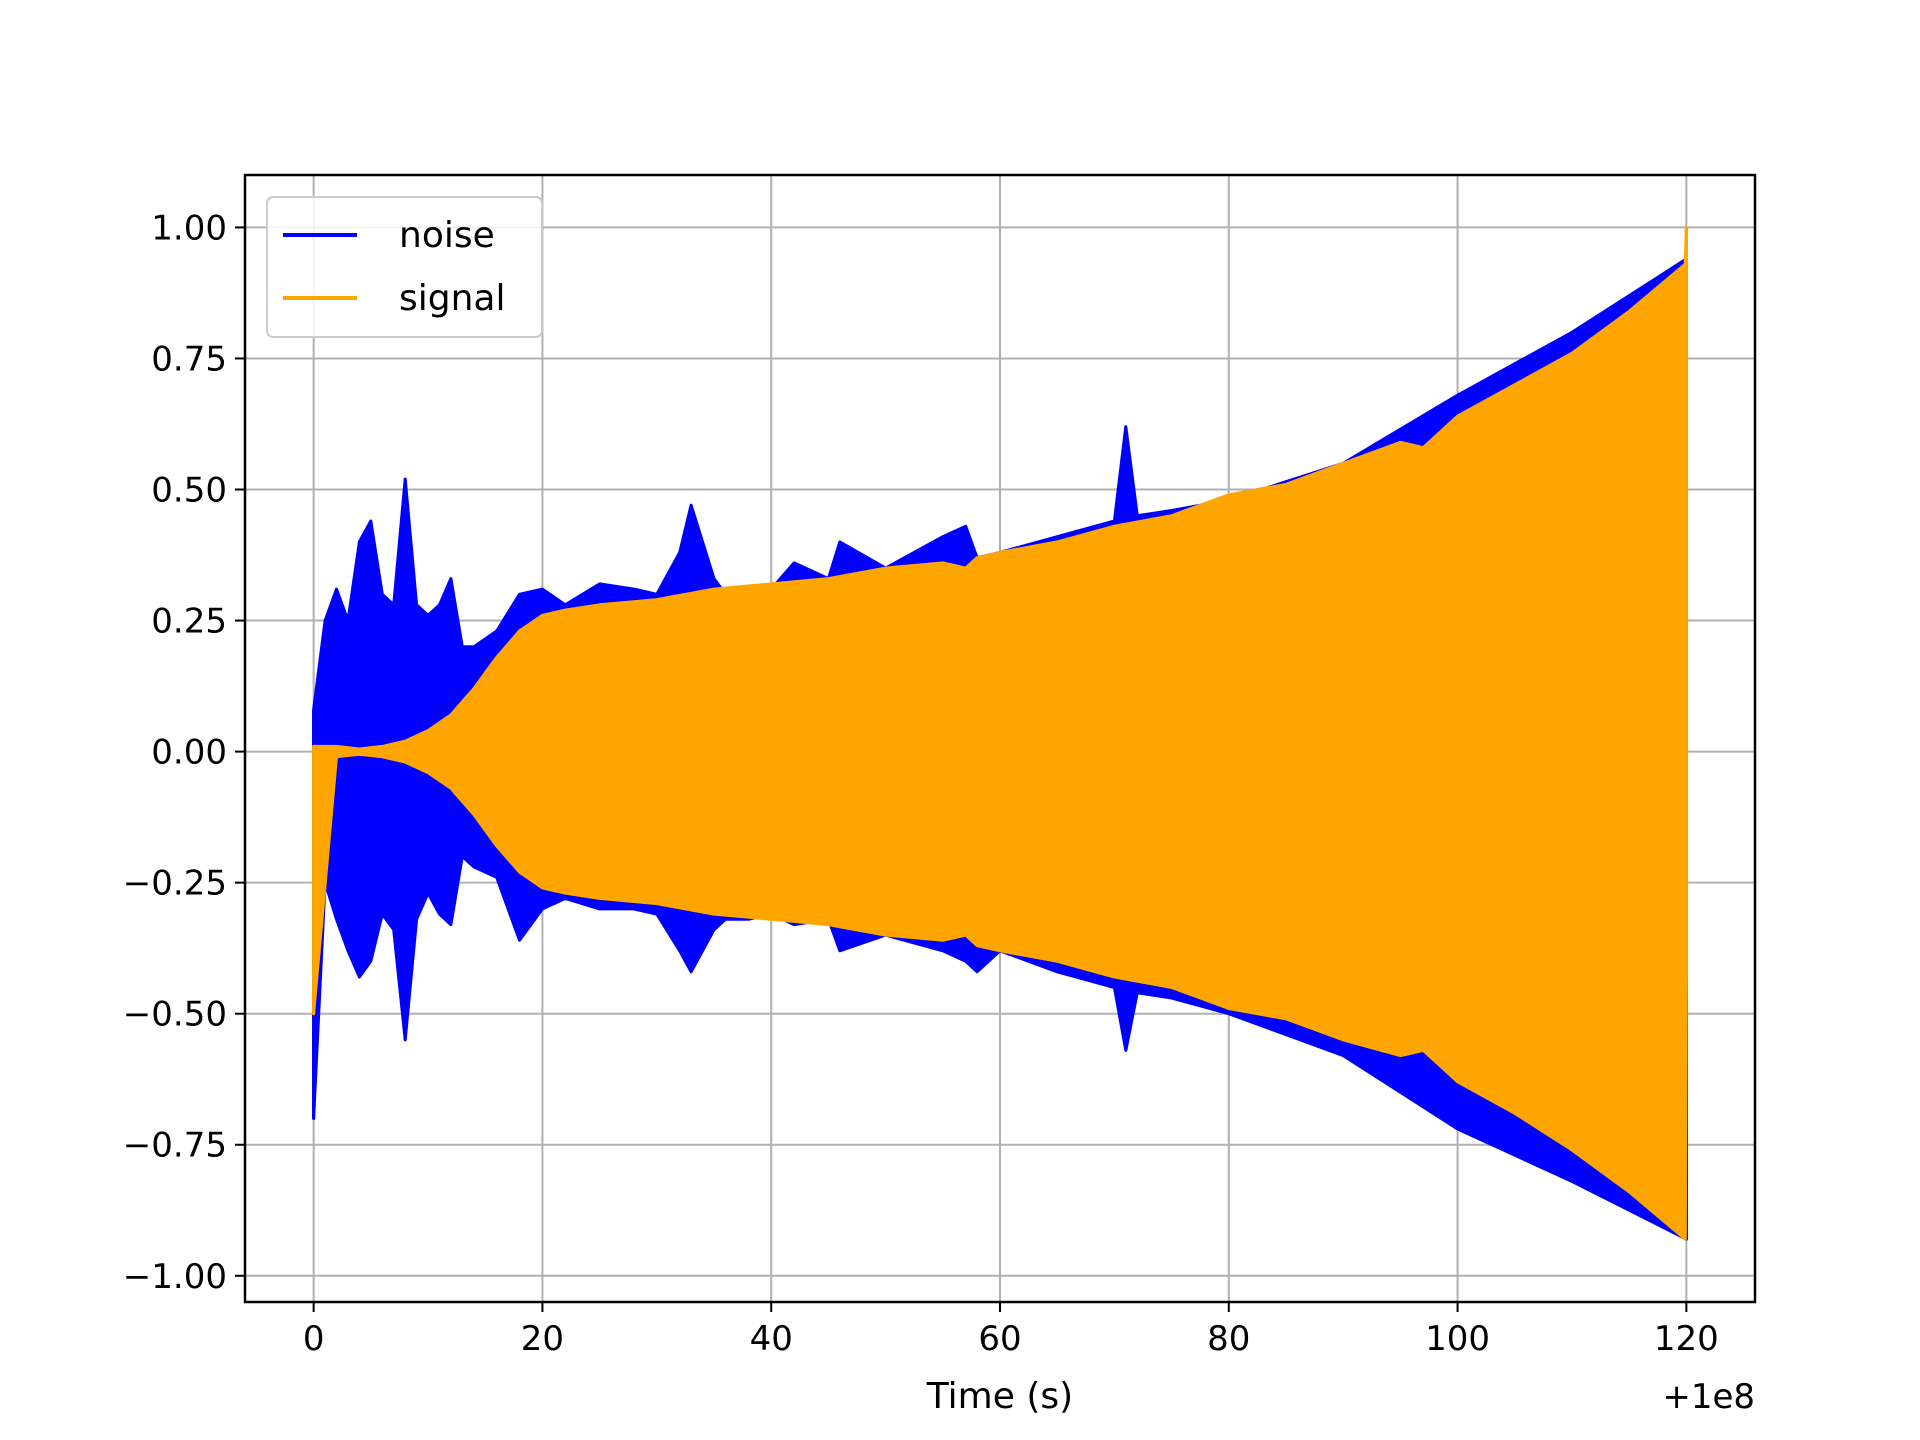 The image size is (1920, 1440). I want to click on y-tick-label: −0.25, so click(175, 884).